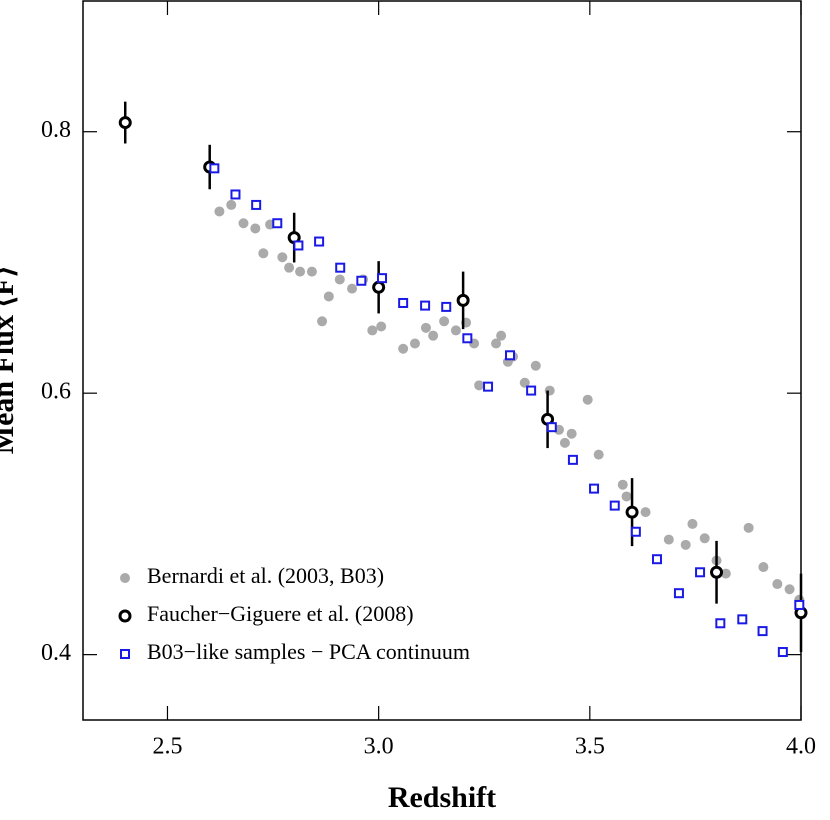 Image resolution: width=830 pixels, height=820 pixels. I want to click on y-axis-label: Mean Flux ⟨F⟩, so click(10, 360).